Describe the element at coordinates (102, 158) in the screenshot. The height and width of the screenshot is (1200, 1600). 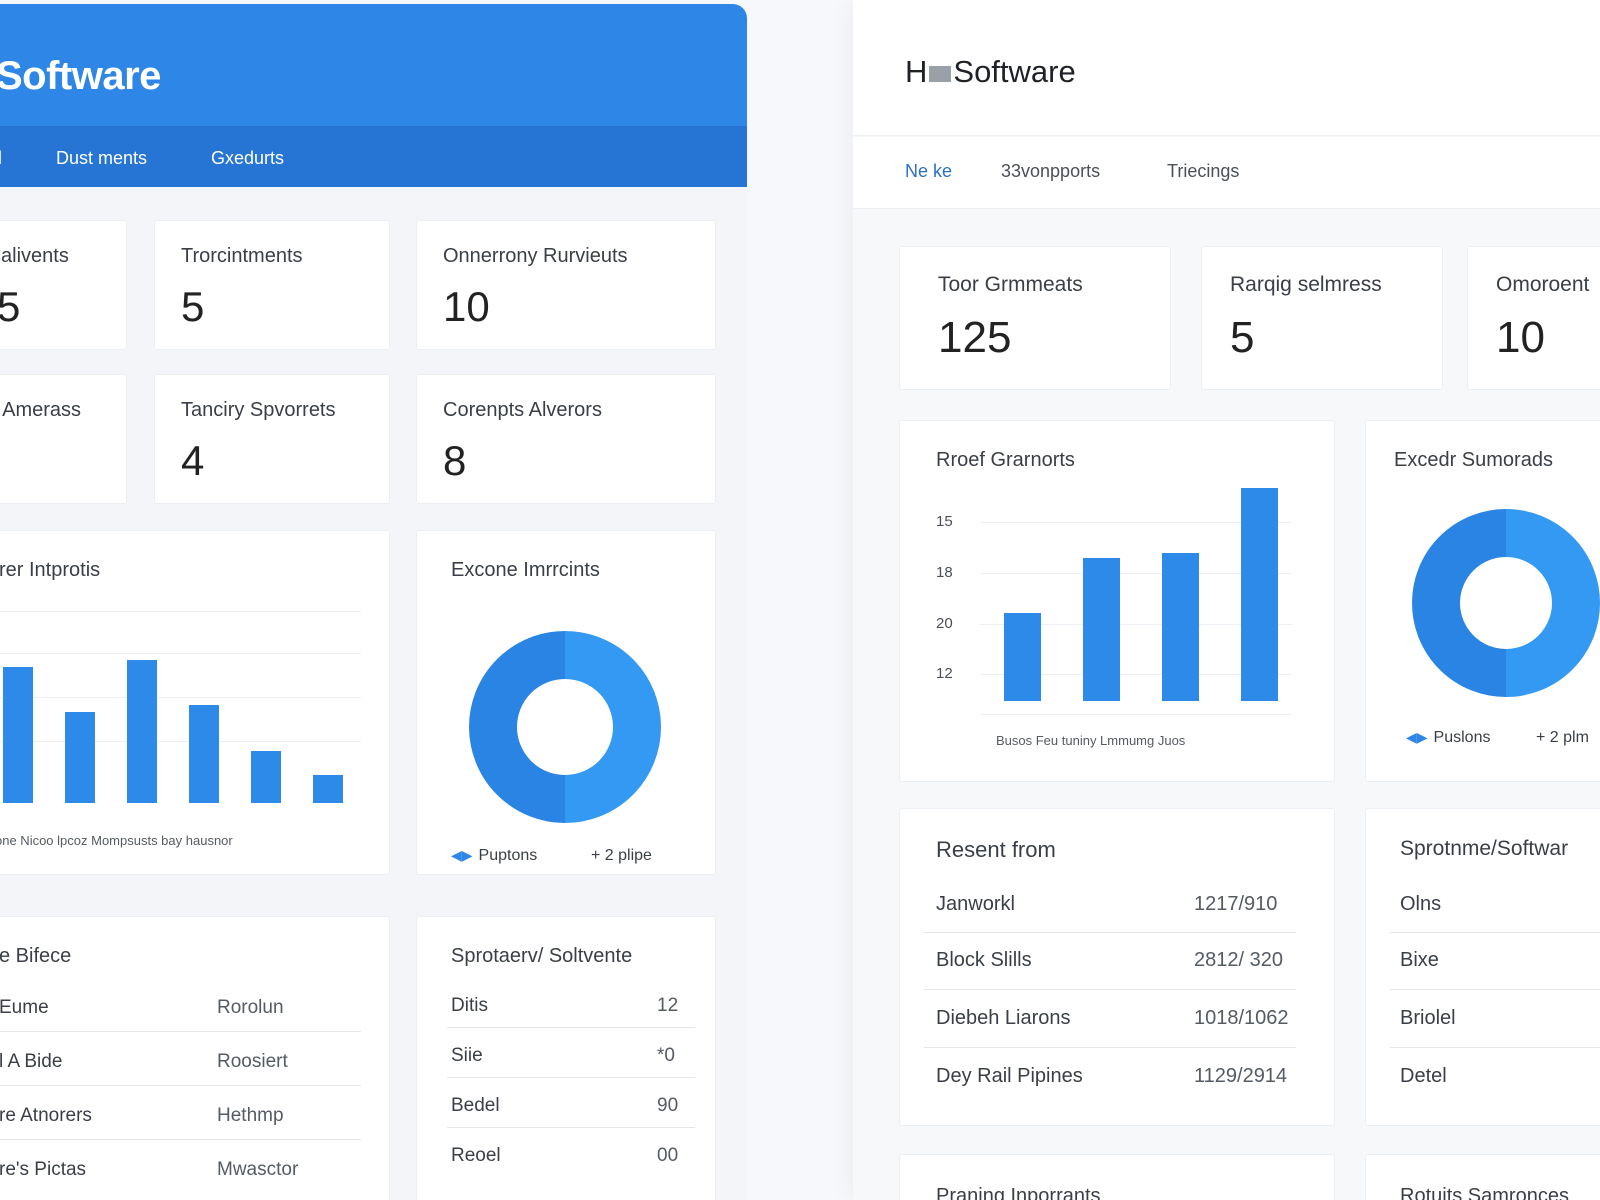
I see `left-nav-item-2: Dust ments` at that location.